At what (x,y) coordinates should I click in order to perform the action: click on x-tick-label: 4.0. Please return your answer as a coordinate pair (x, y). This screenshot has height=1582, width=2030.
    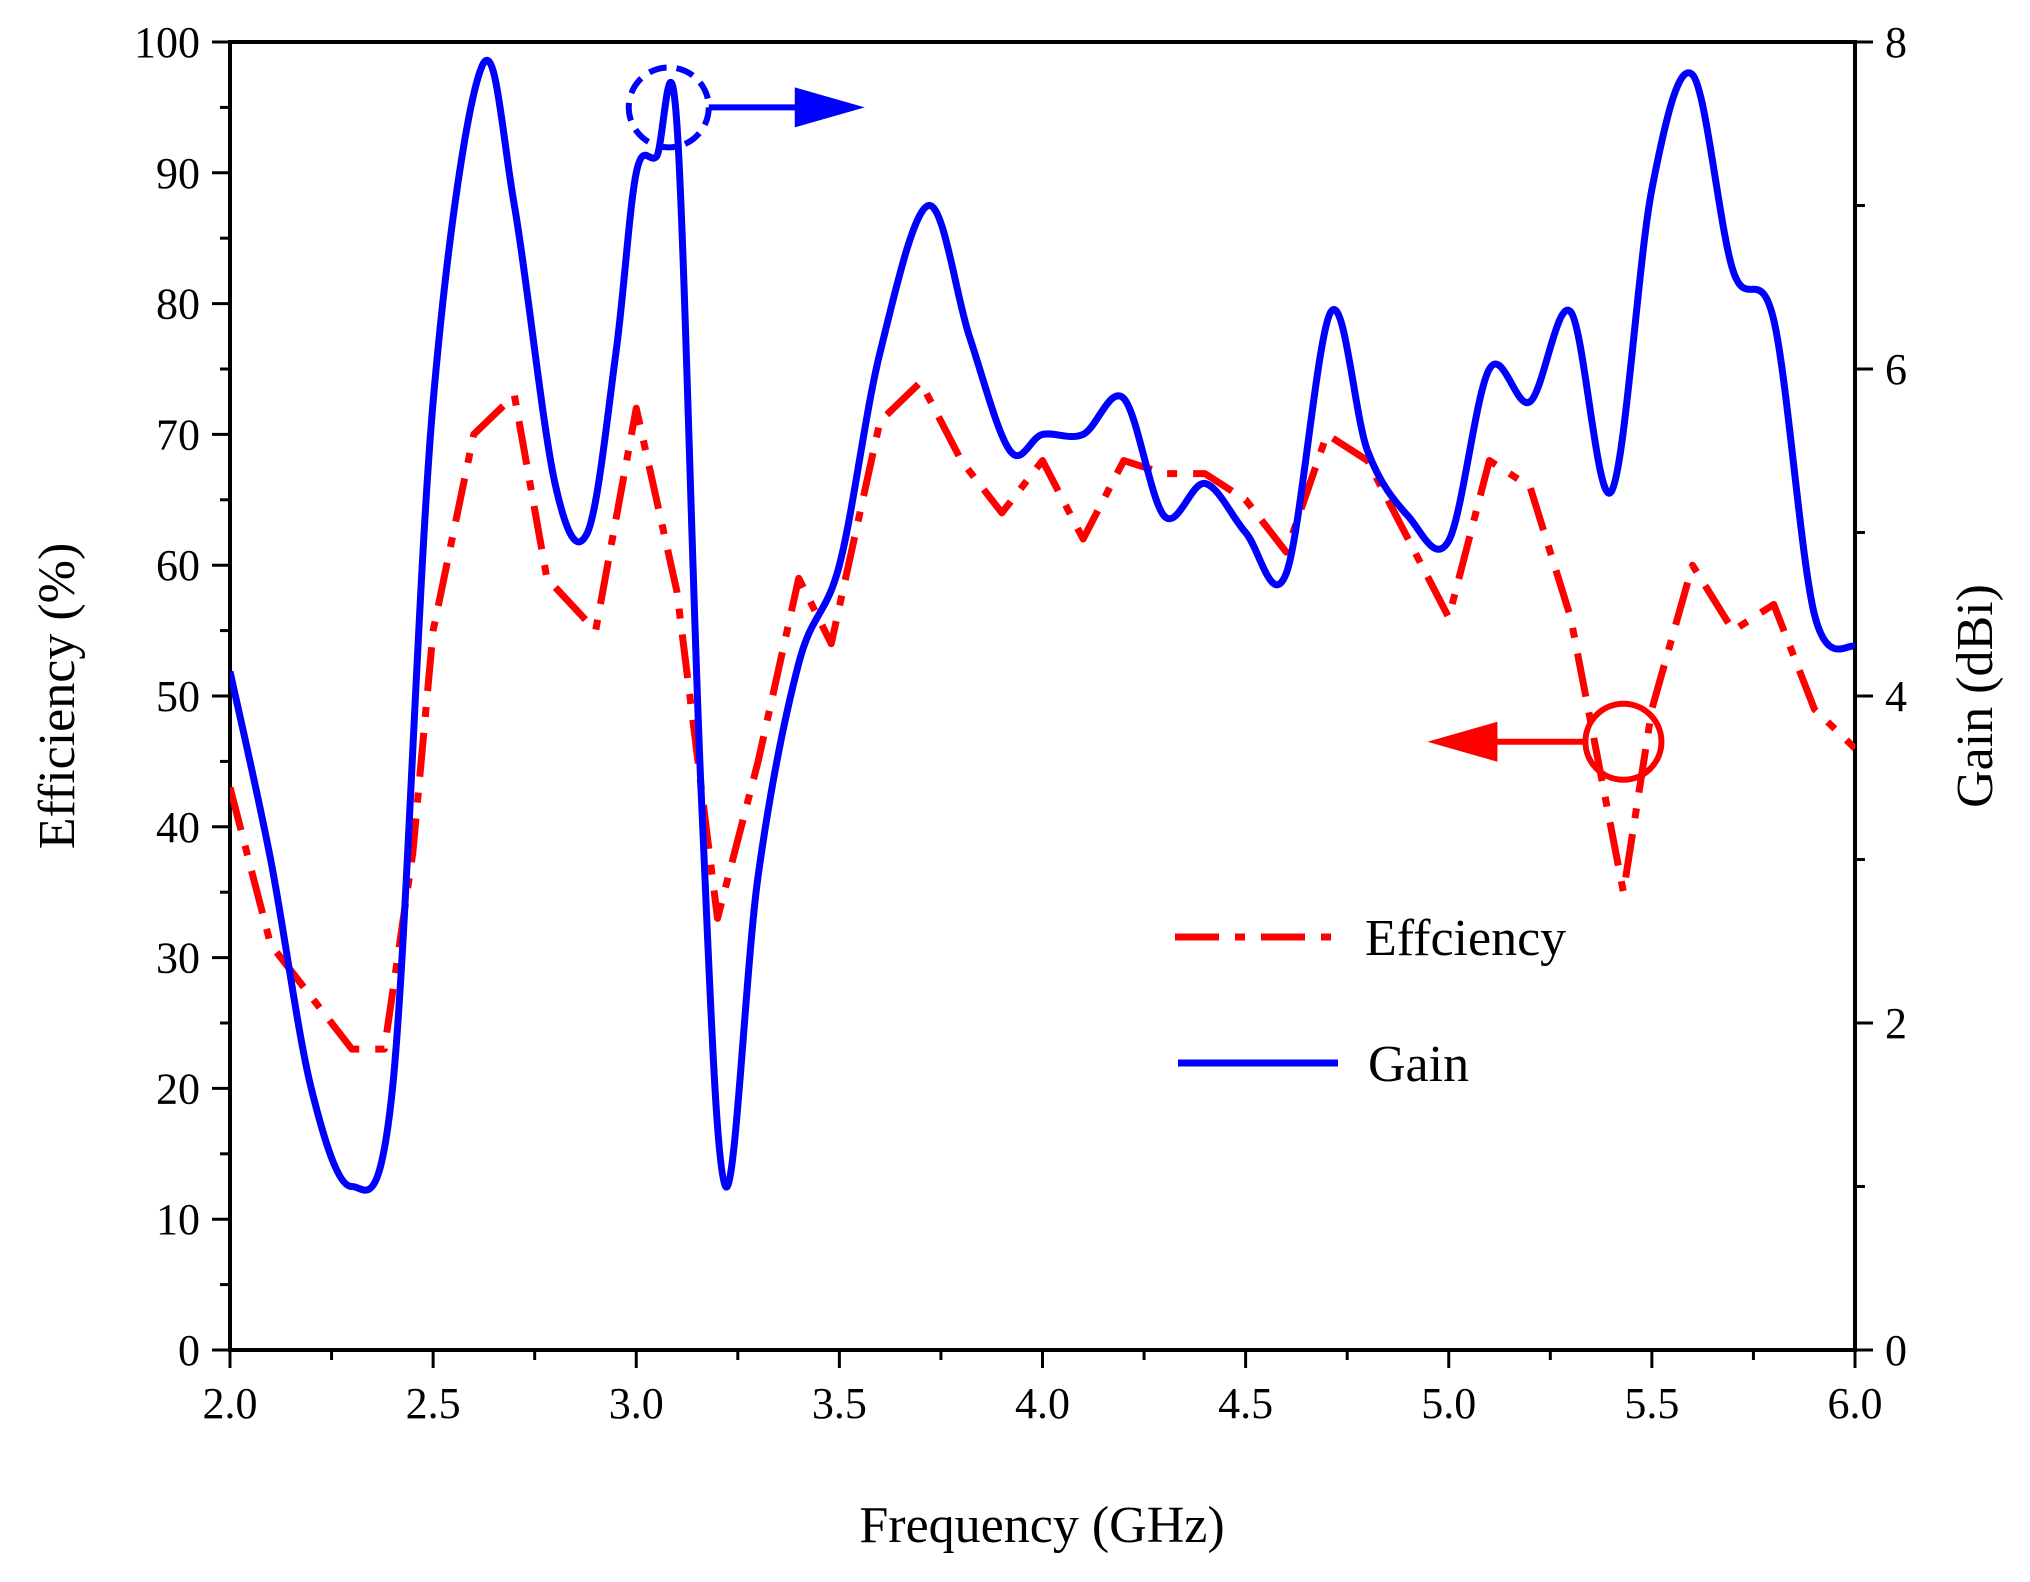
    Looking at the image, I should click on (1042, 1403).